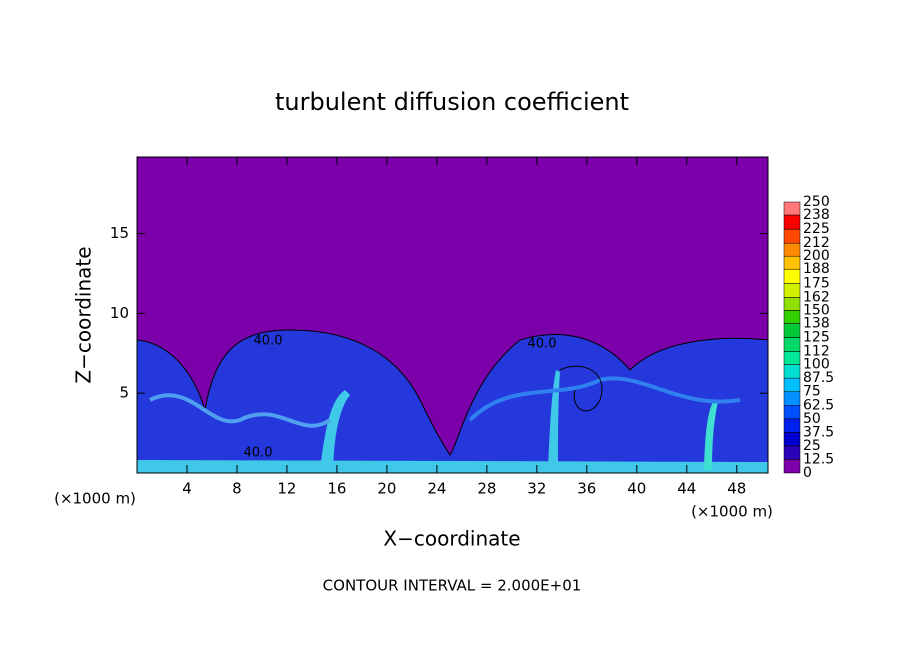 This screenshot has width=904, height=658. Describe the element at coordinates (816, 243) in the screenshot. I see `colorbar-label: 212` at that location.